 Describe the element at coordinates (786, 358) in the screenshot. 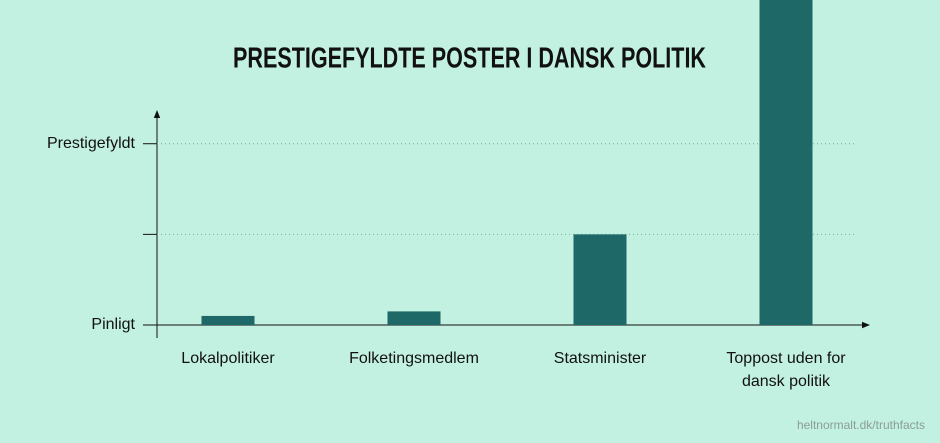

I see `x-tick-label: Toppost uden for` at that location.